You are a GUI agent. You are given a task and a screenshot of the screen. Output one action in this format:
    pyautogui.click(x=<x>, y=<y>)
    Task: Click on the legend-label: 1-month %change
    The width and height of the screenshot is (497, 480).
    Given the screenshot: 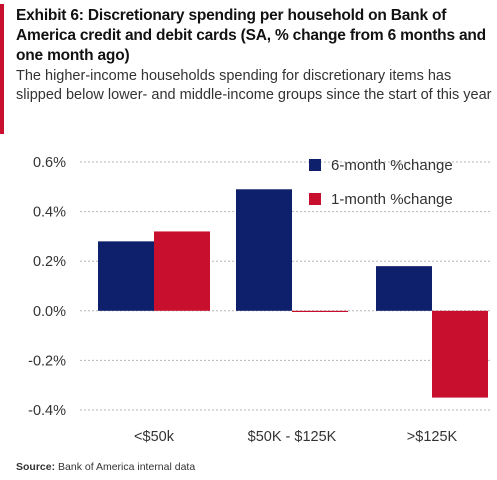 What is the action you would take?
    pyautogui.click(x=392, y=199)
    